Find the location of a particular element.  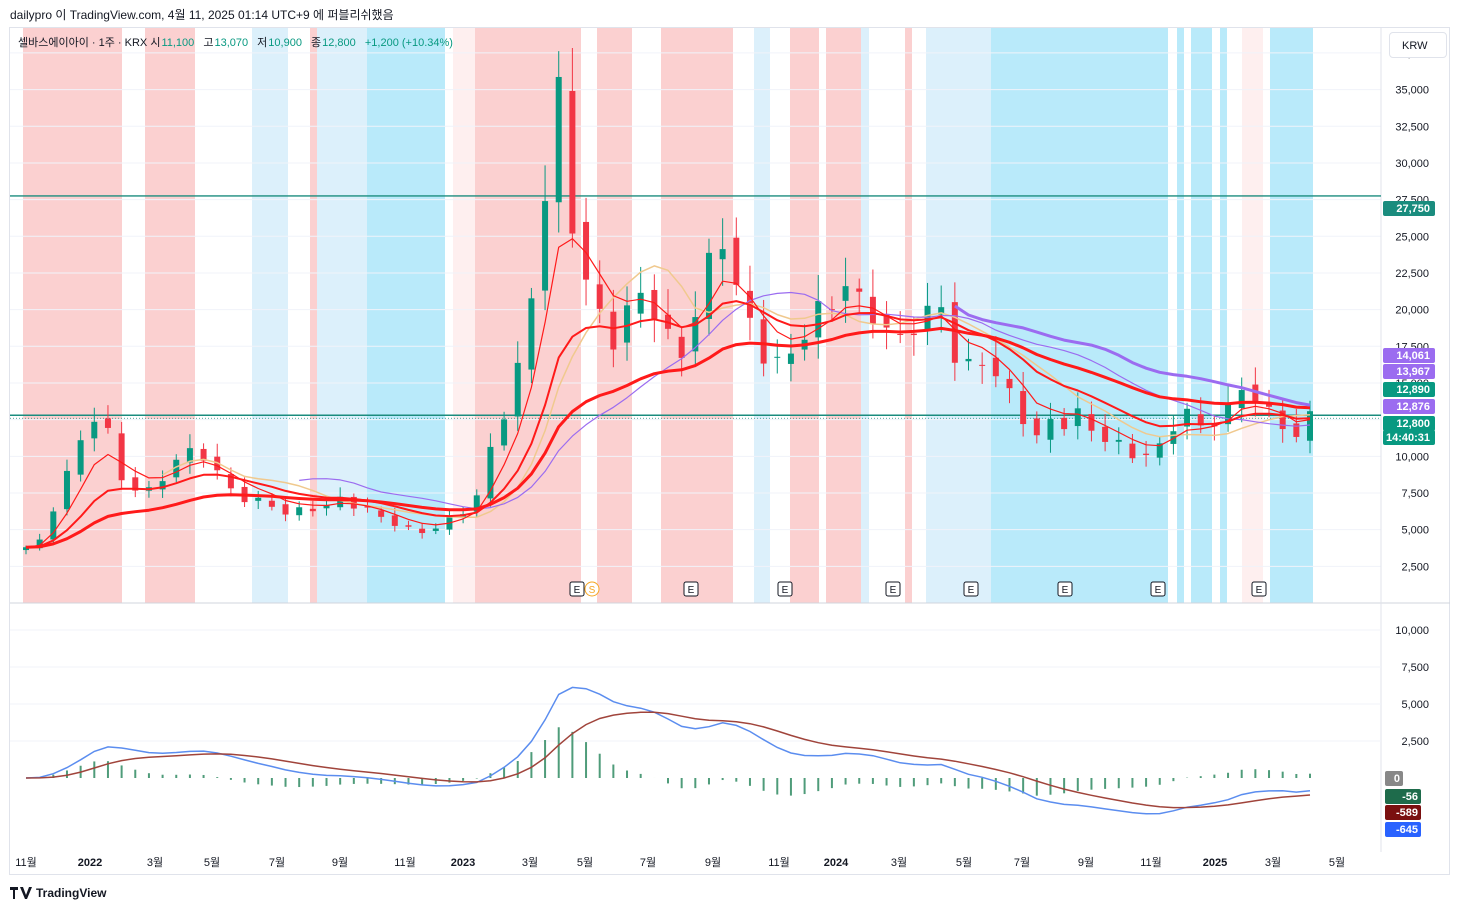

symbol-name: 셀바스에이아이 · 1주 · KRX is located at coordinates (83, 43).